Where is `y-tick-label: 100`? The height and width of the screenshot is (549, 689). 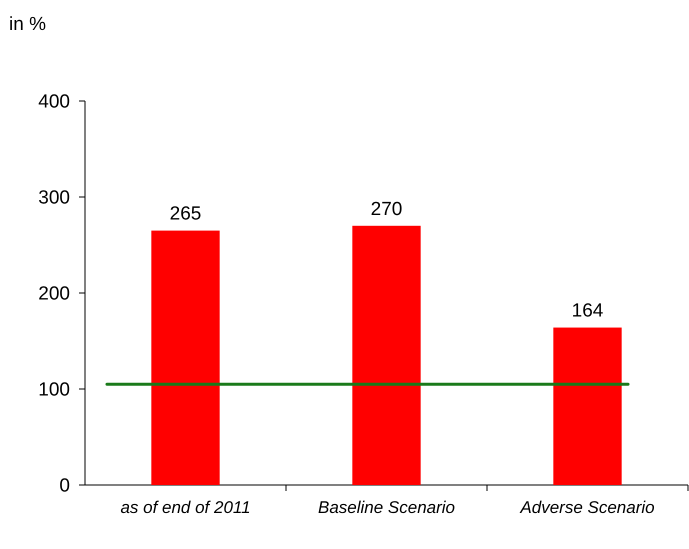
y-tick-label: 100 is located at coordinates (54, 390).